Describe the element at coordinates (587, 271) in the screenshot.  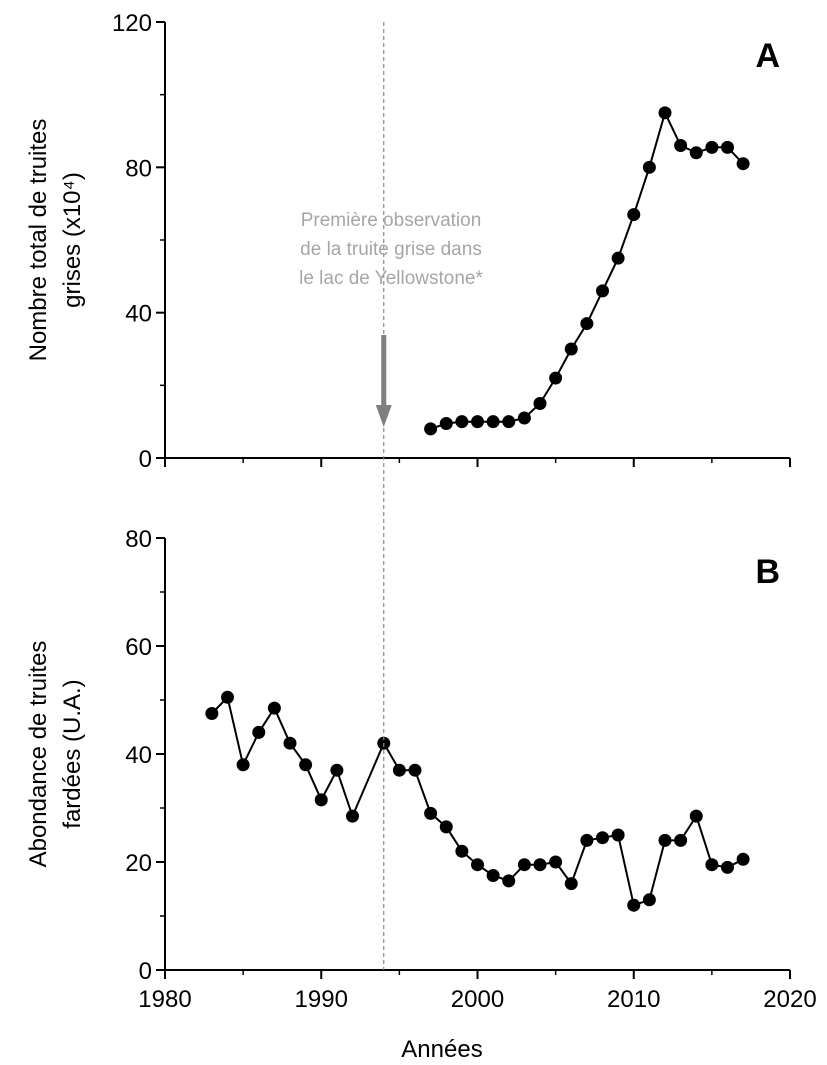
I see `panel-a-points` at that location.